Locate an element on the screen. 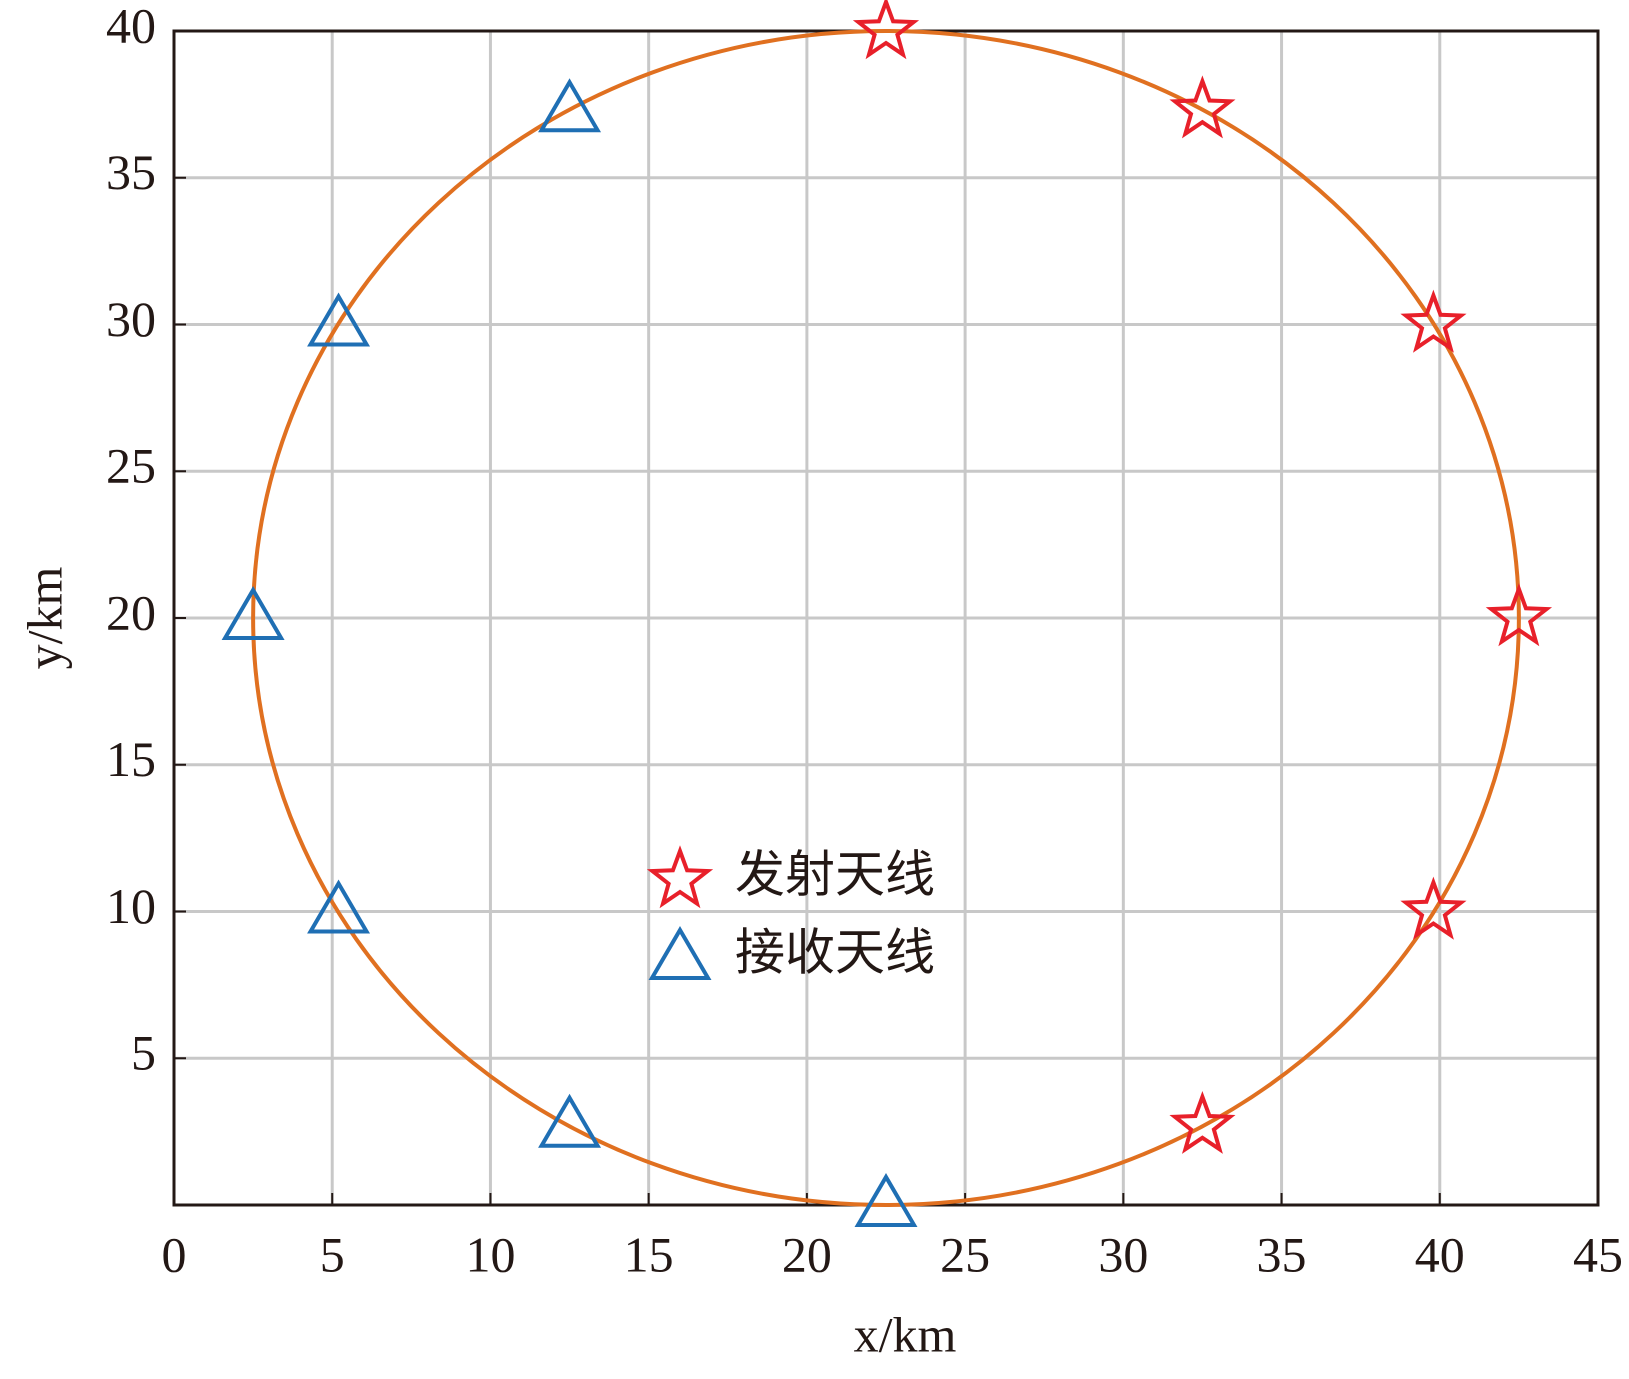  y-tick-label: 5 is located at coordinates (143, 1053).